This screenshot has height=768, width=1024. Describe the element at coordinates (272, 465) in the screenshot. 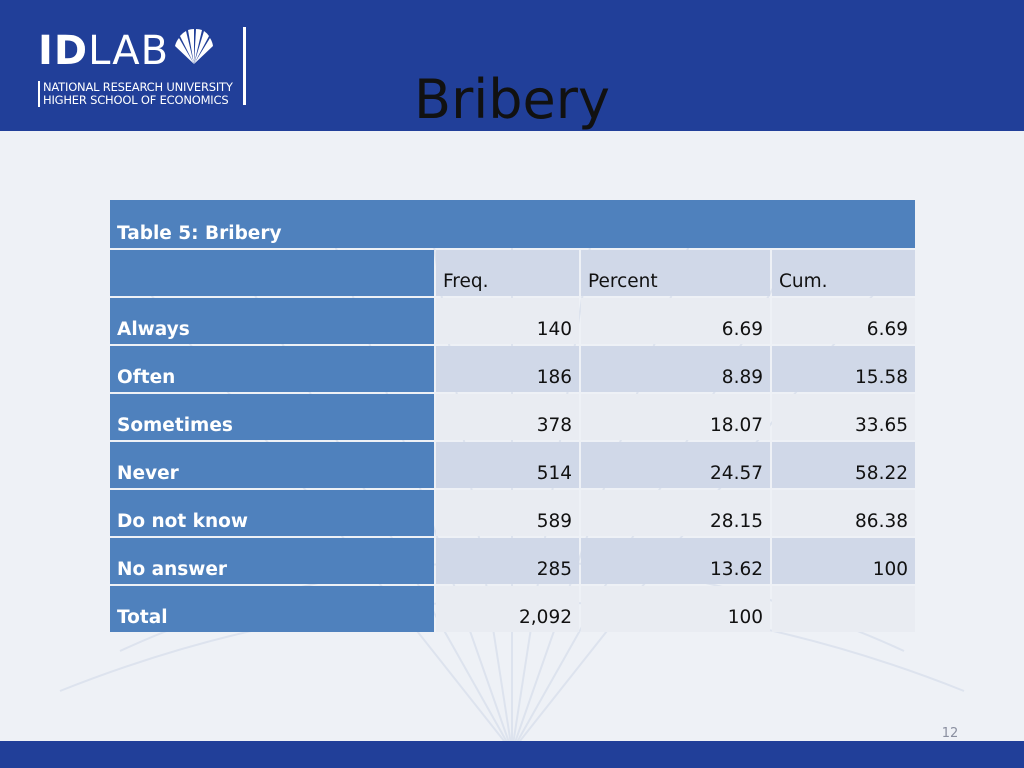

I see `row-label: Never` at that location.